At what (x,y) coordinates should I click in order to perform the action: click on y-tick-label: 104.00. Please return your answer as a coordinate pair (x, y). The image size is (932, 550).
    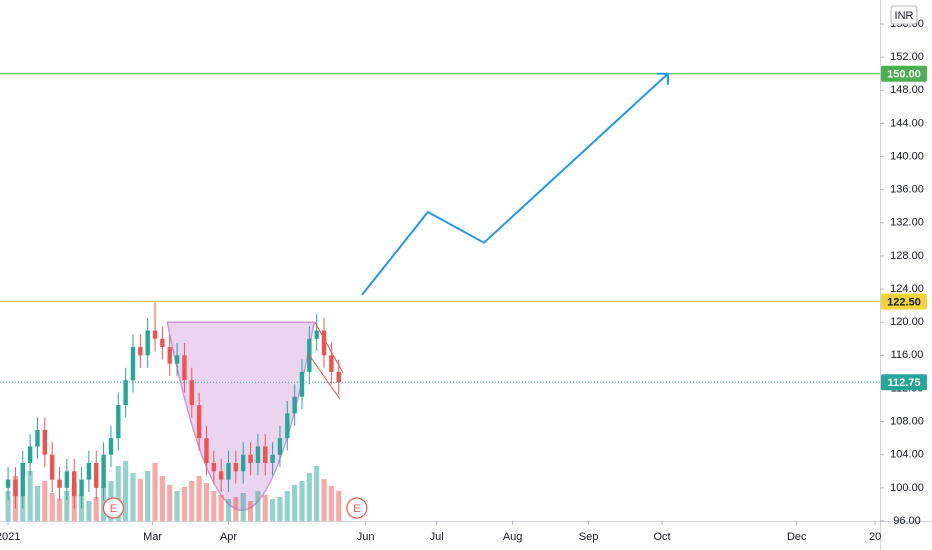
    Looking at the image, I should click on (907, 455).